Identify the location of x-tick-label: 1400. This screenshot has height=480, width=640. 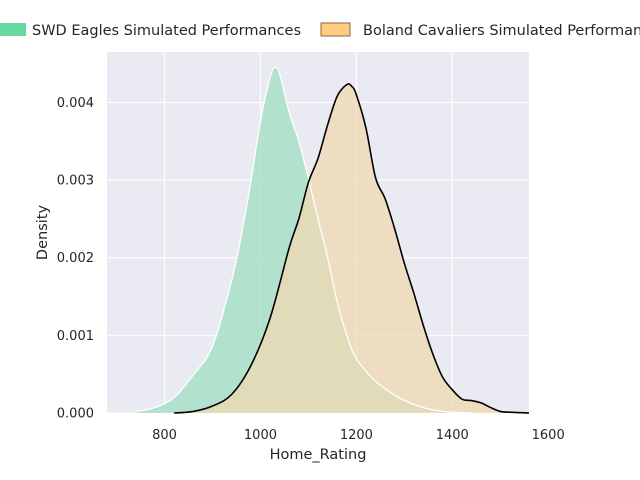
(452, 435).